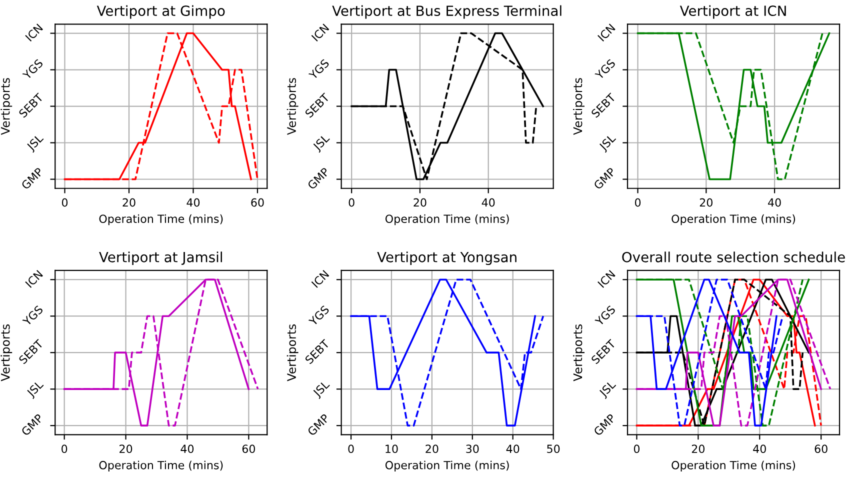 This screenshot has width=848, height=483. I want to click on x-tick-label: 50, so click(553, 449).